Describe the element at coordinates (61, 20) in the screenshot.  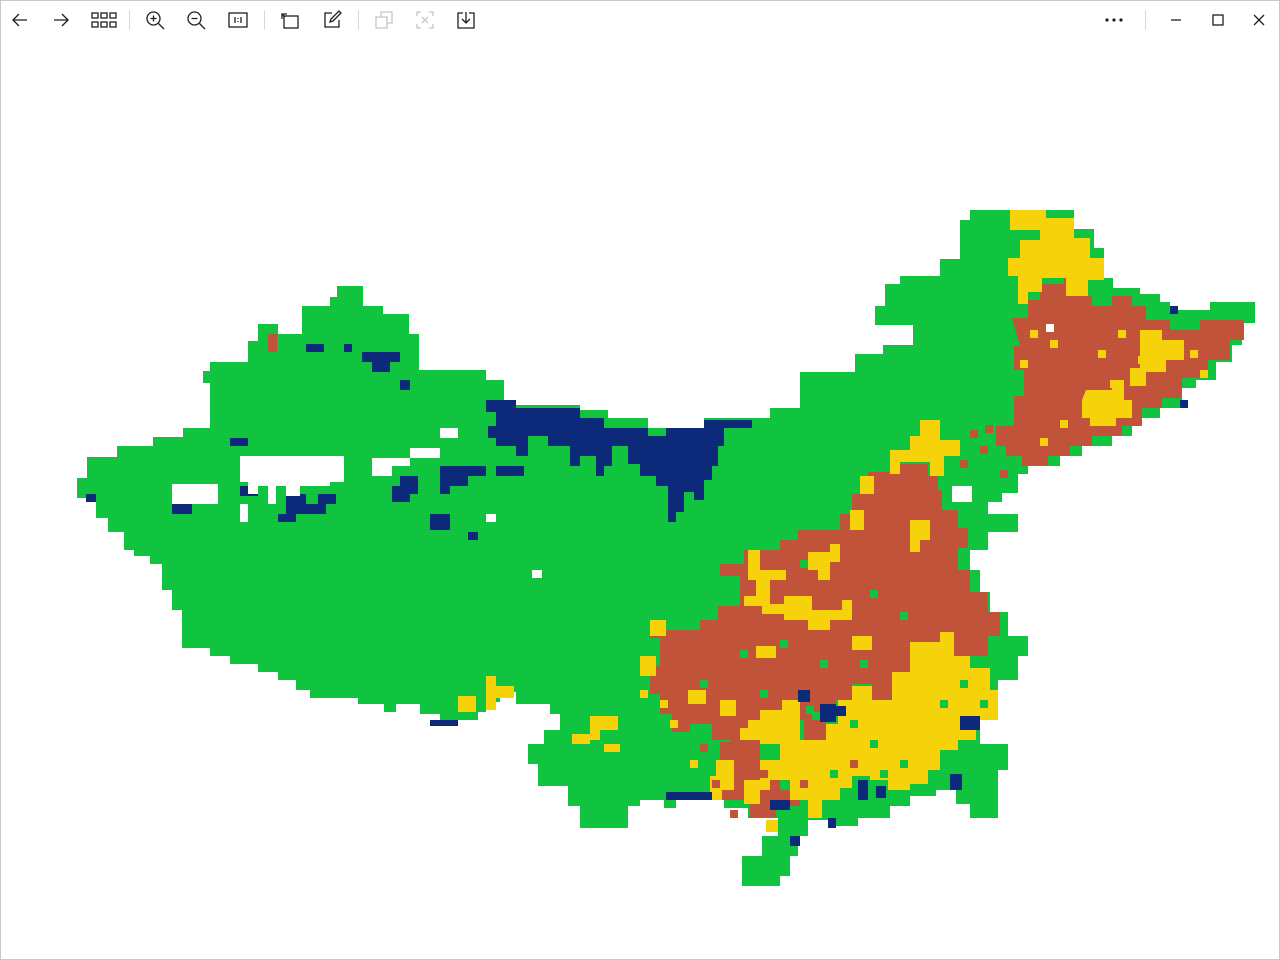
I see `forward-button` at that location.